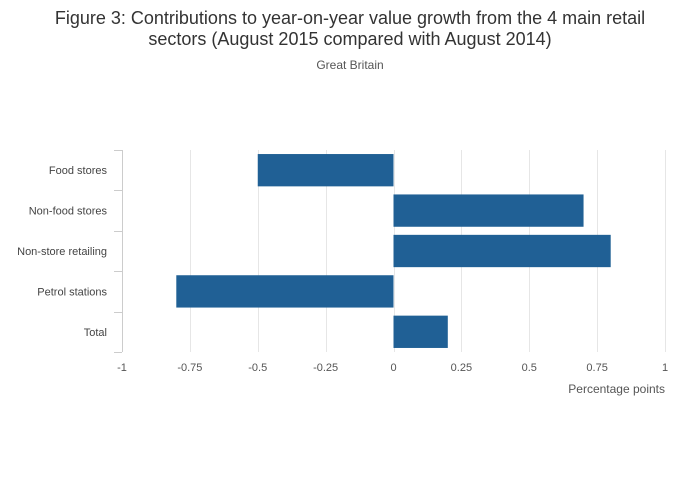  What do you see at coordinates (325, 170) in the screenshot?
I see `bar-food-stores` at bounding box center [325, 170].